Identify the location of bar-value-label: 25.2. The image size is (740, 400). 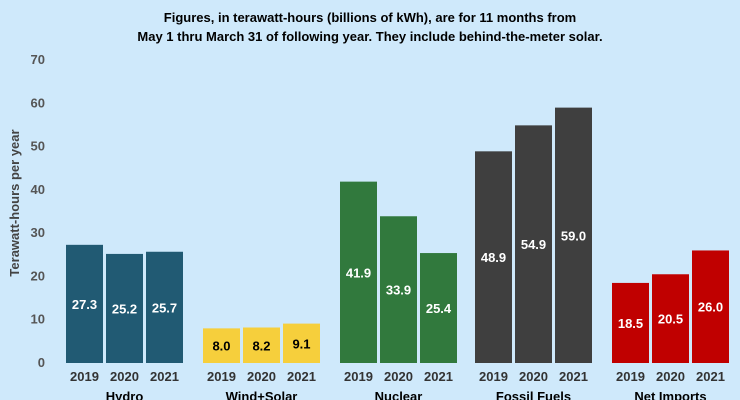
(124, 308).